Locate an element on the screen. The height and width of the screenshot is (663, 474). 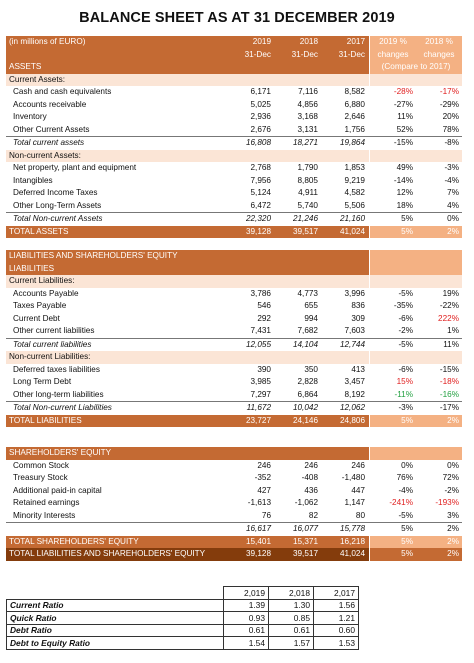
current-liabilities-title: Current Liabilities: is located at coordinates (234, 281).